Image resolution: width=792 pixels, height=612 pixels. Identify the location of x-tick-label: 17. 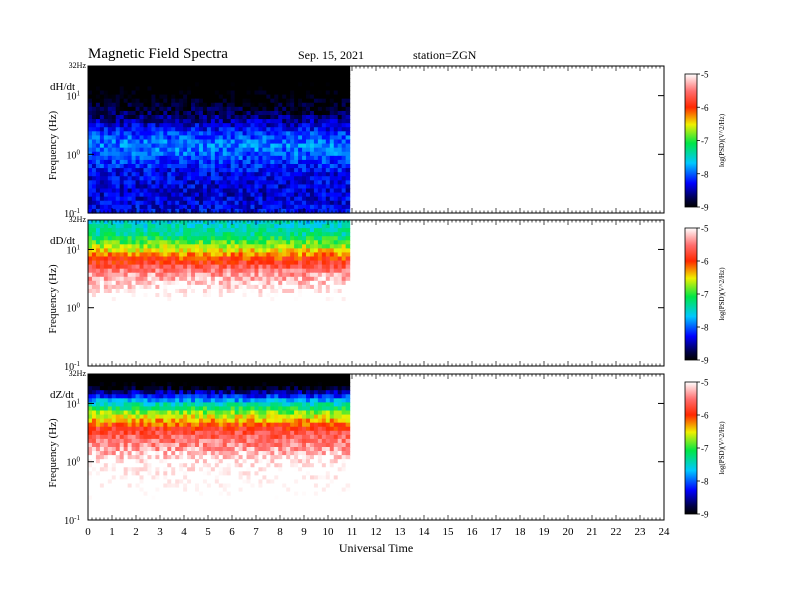
(497, 532).